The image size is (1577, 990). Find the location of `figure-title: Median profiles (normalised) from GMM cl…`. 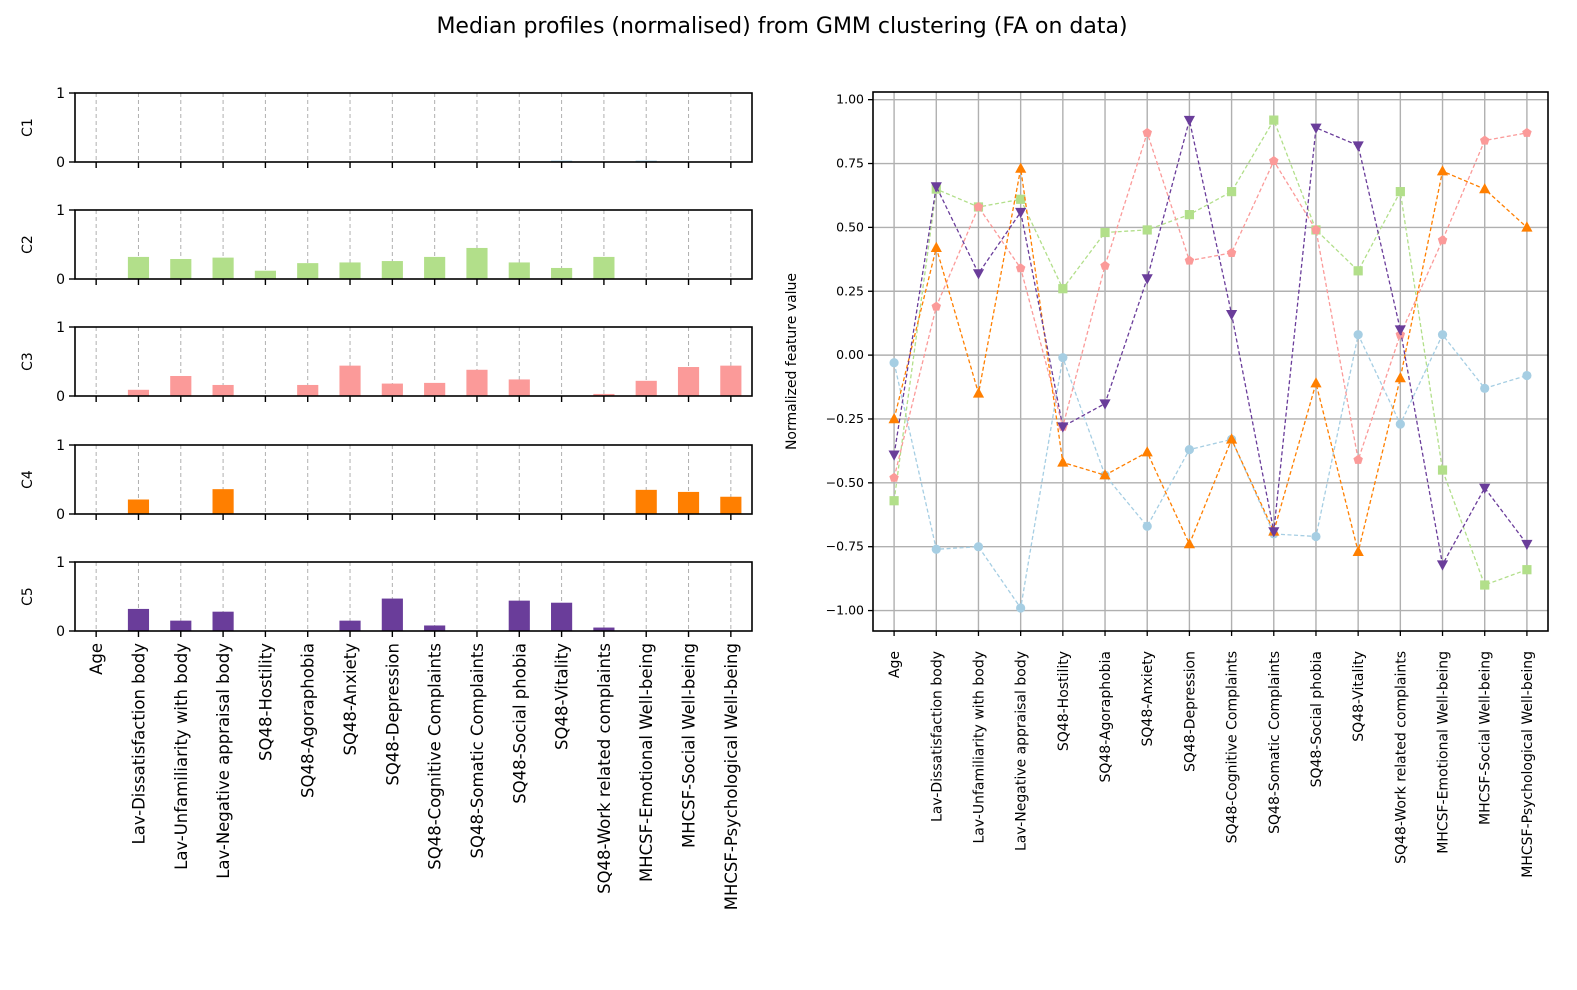

figure-title: Median profiles (normalised) from GMM cl… is located at coordinates (782, 26).